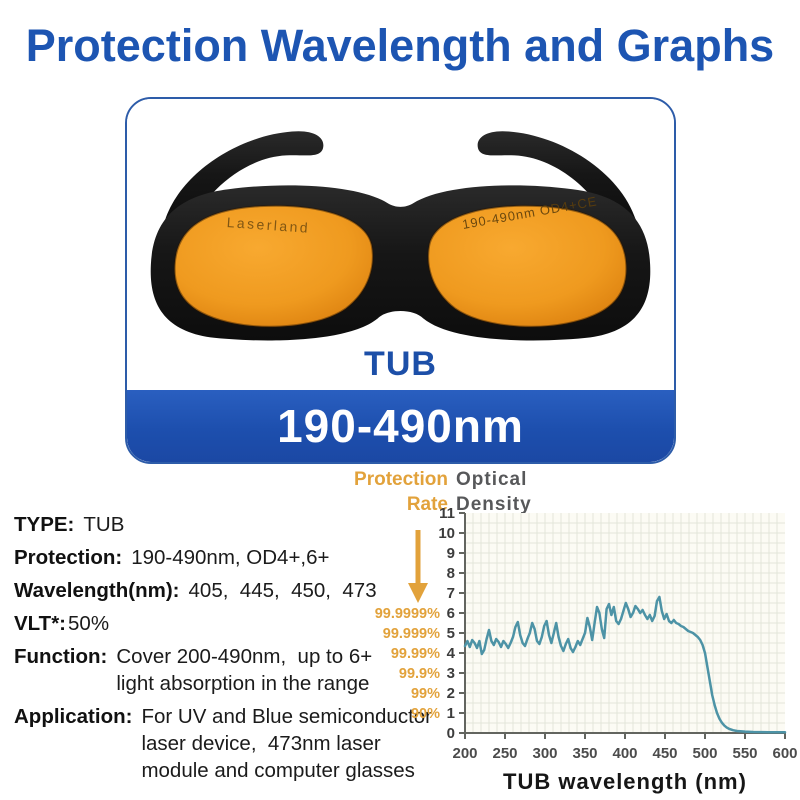  What do you see at coordinates (451, 653) in the screenshot?
I see `y-tick-label: 4` at bounding box center [451, 653].